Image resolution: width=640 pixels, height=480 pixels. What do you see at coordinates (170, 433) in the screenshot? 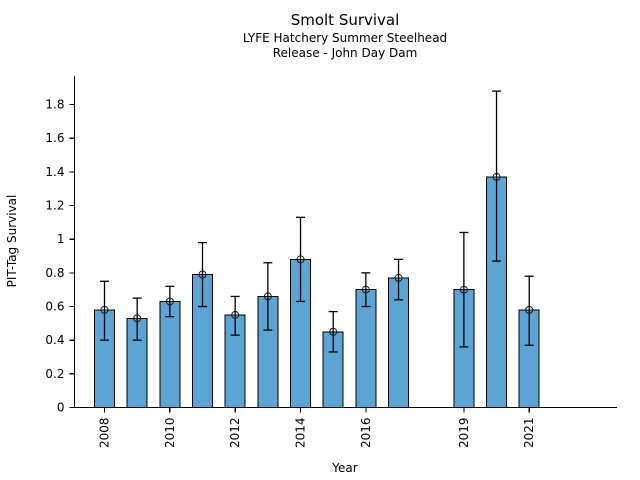
I see `x-tick-label: 2010` at bounding box center [170, 433].